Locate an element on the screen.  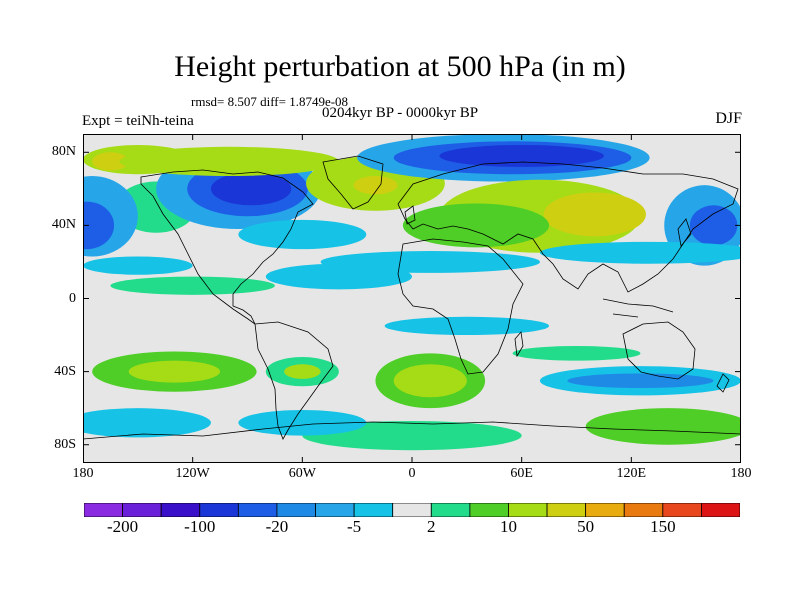
lat-tick-label: 80S is located at coordinates (65, 444).